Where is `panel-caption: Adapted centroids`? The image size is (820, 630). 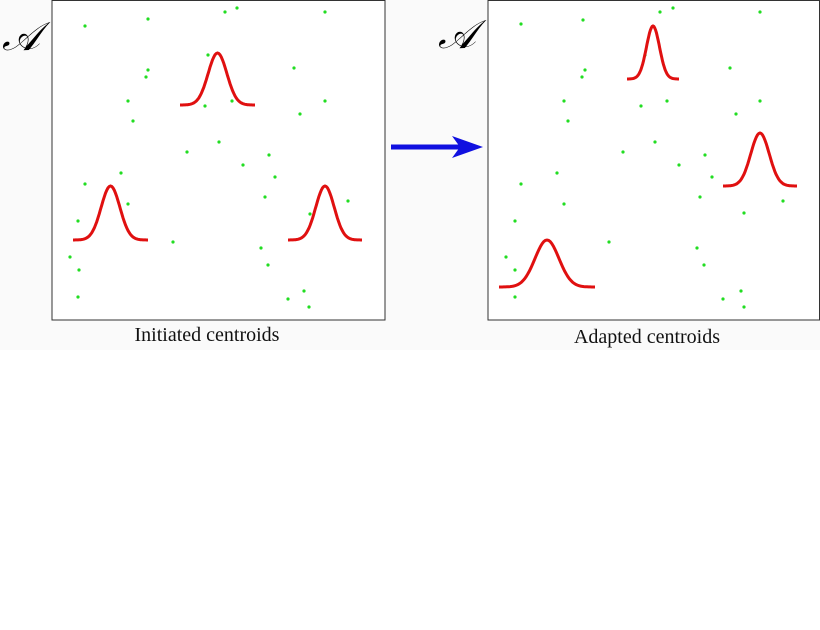
panel-caption: Adapted centroids is located at coordinates (647, 337).